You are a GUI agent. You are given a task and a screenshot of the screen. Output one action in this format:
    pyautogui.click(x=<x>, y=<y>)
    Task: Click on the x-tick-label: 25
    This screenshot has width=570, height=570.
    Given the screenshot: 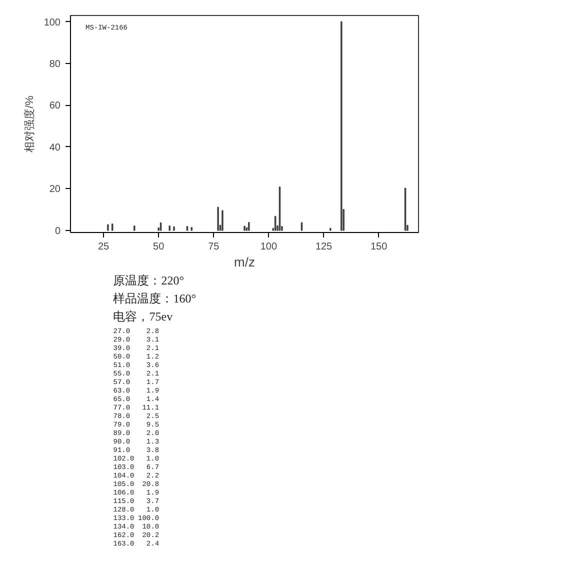 What is the action you would take?
    pyautogui.click(x=104, y=247)
    